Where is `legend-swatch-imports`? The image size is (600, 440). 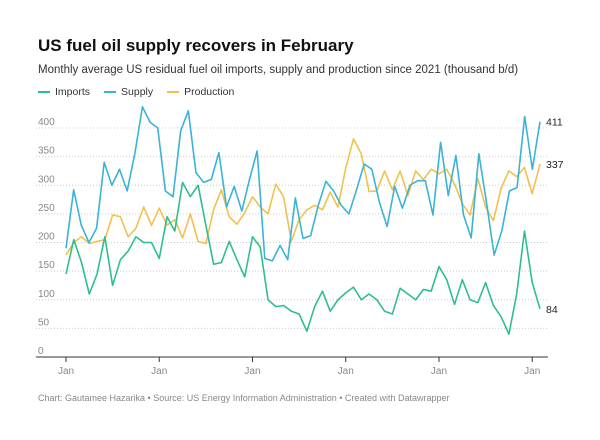
legend-swatch-imports is located at coordinates (44, 92).